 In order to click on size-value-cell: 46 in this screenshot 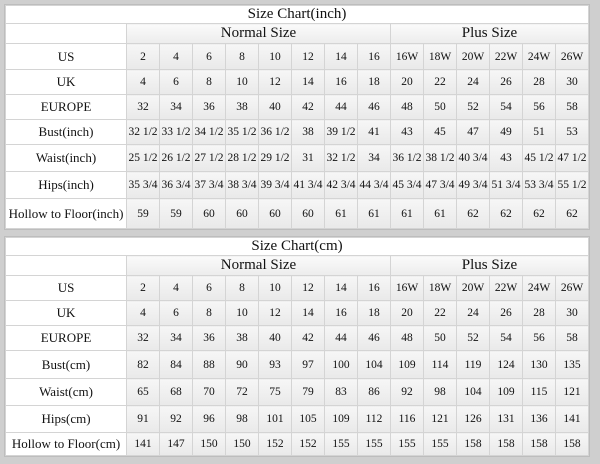, I will do `click(374, 338)`.